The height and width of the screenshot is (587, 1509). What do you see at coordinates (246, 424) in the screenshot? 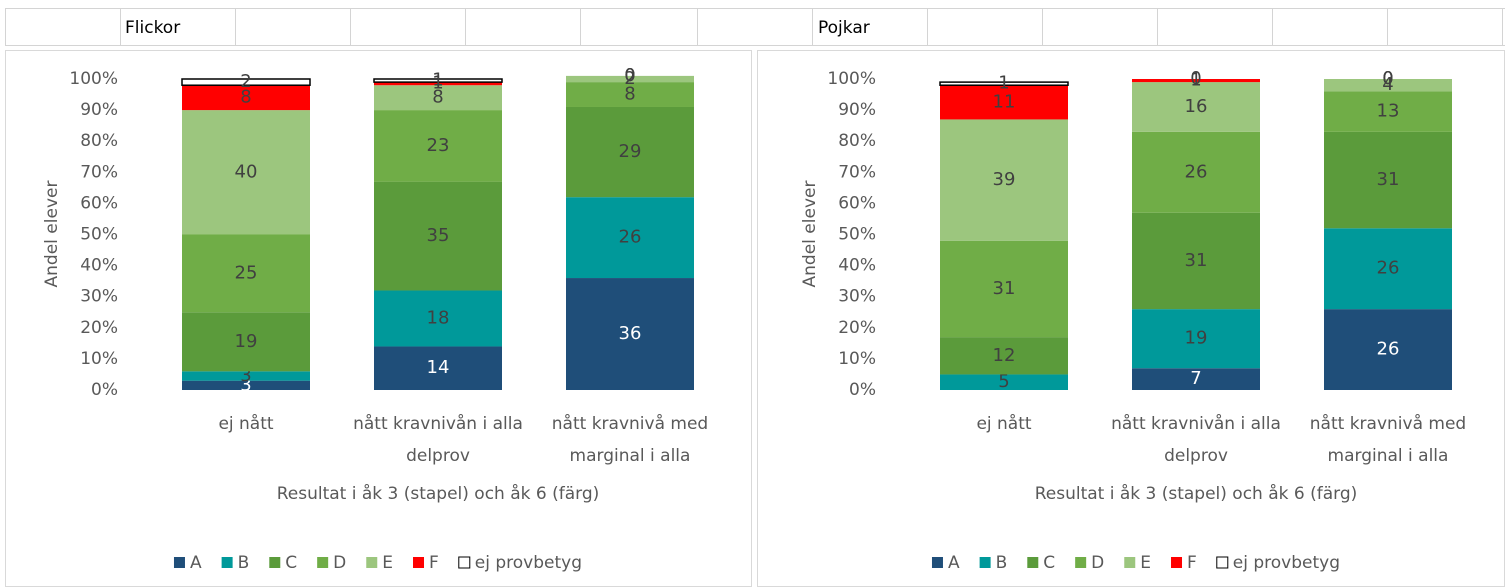
I see `x-tick-label: ej nått` at bounding box center [246, 424].